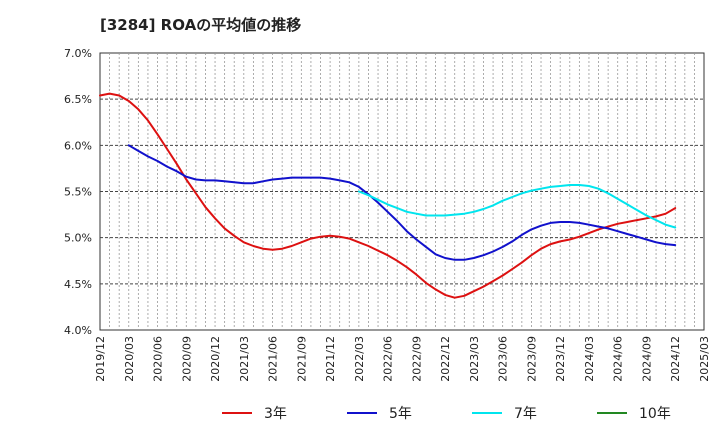  What do you see at coordinates (589, 359) in the screenshot?
I see `x-tick-label: 2024/03` at bounding box center [589, 359].